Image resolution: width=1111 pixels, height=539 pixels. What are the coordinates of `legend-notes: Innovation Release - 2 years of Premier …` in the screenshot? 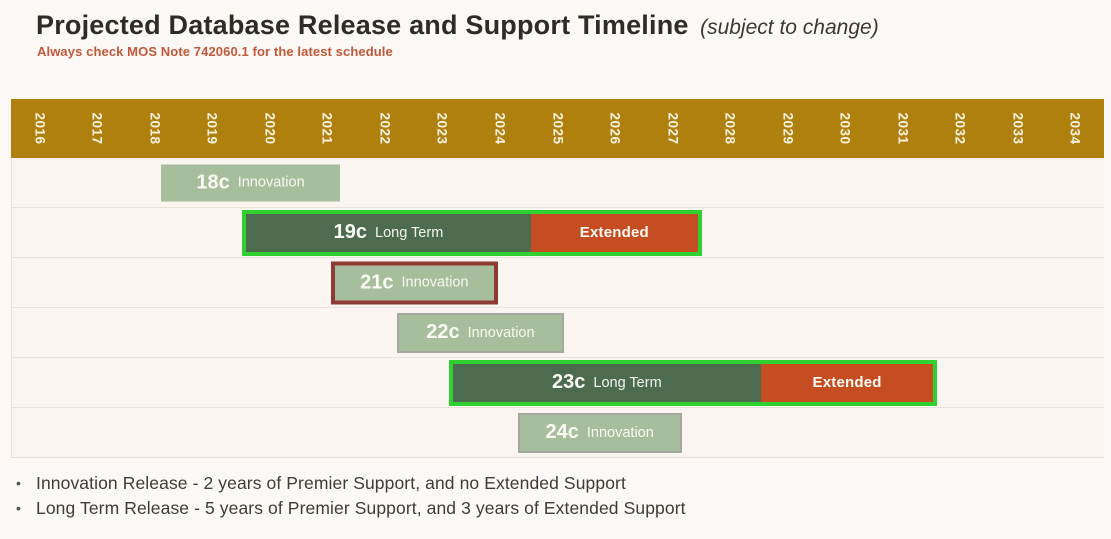 It's located at (350, 496).